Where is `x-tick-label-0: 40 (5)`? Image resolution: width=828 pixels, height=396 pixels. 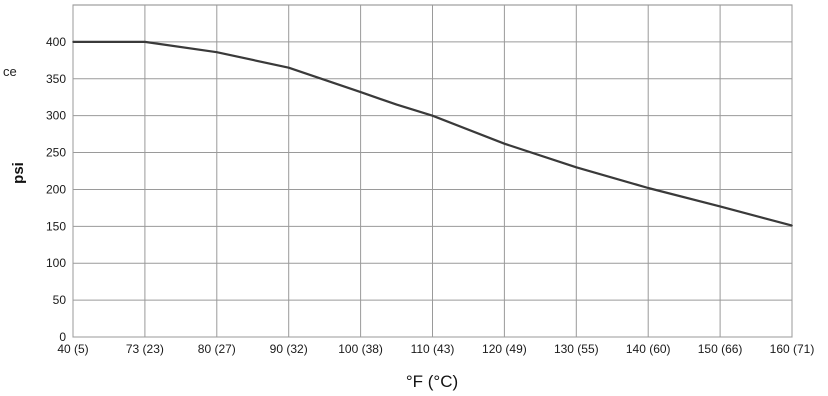
x-tick-label-0: 40 (5) is located at coordinates (72, 349).